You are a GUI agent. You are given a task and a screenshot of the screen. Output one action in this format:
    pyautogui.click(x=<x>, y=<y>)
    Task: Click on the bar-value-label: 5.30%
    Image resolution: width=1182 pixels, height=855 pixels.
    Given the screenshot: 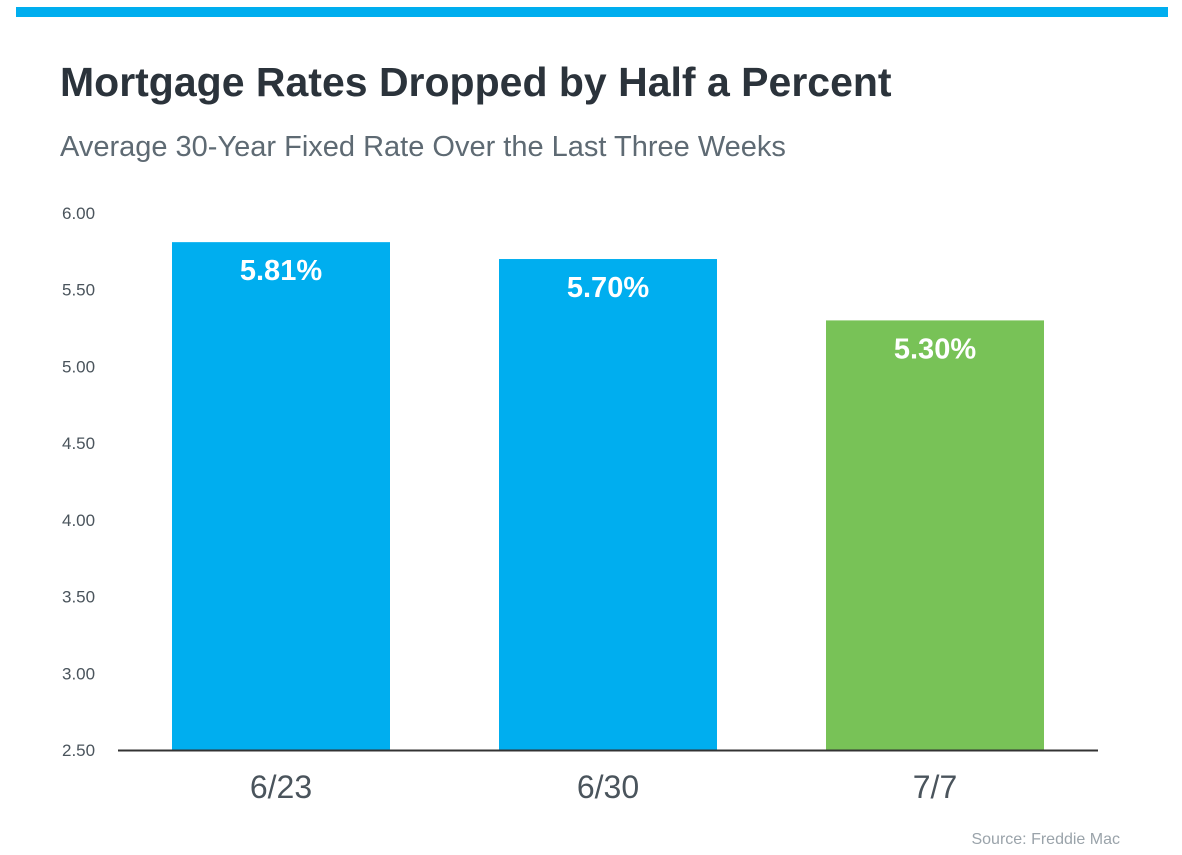 What is the action you would take?
    pyautogui.click(x=935, y=349)
    